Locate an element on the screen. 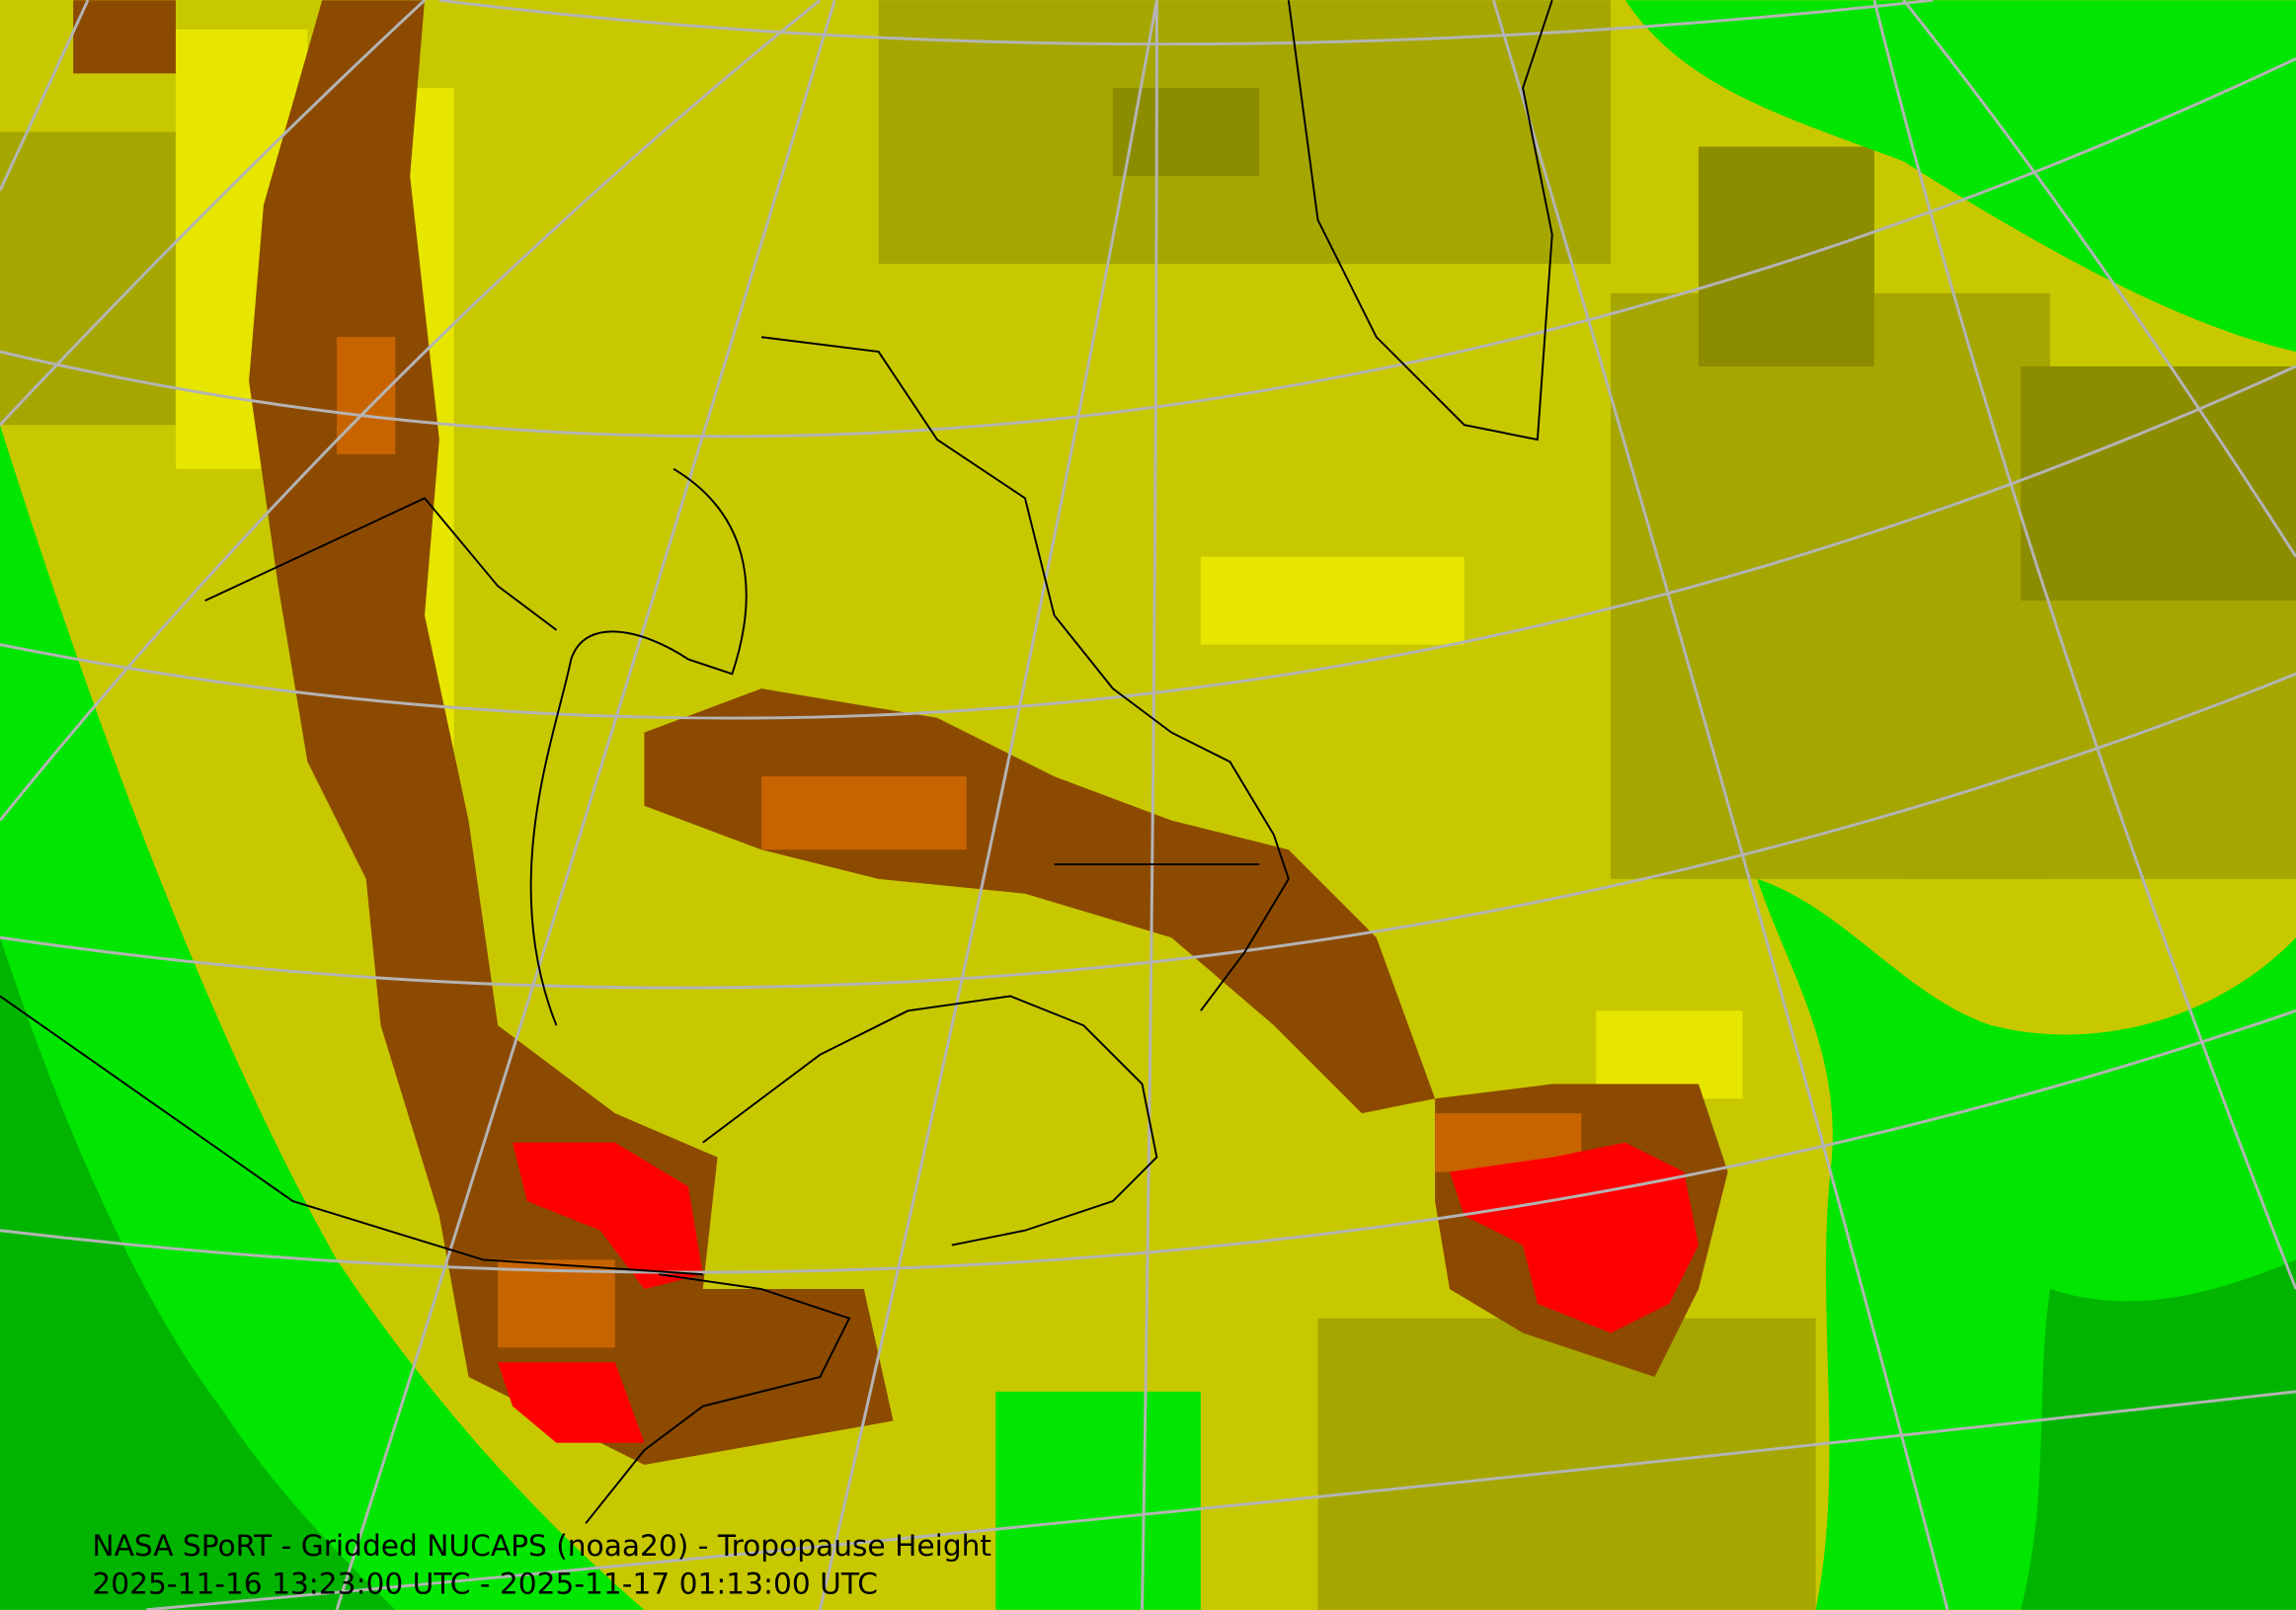 The width and height of the screenshot is (2296, 1610). red-regions is located at coordinates (1099, 1292).